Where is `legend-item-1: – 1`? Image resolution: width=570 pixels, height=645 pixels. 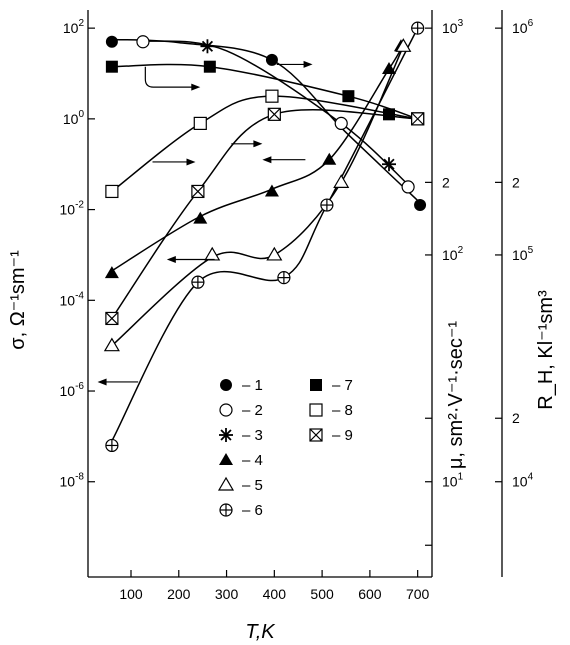
legend-item-1: – 1 is located at coordinates (241, 385).